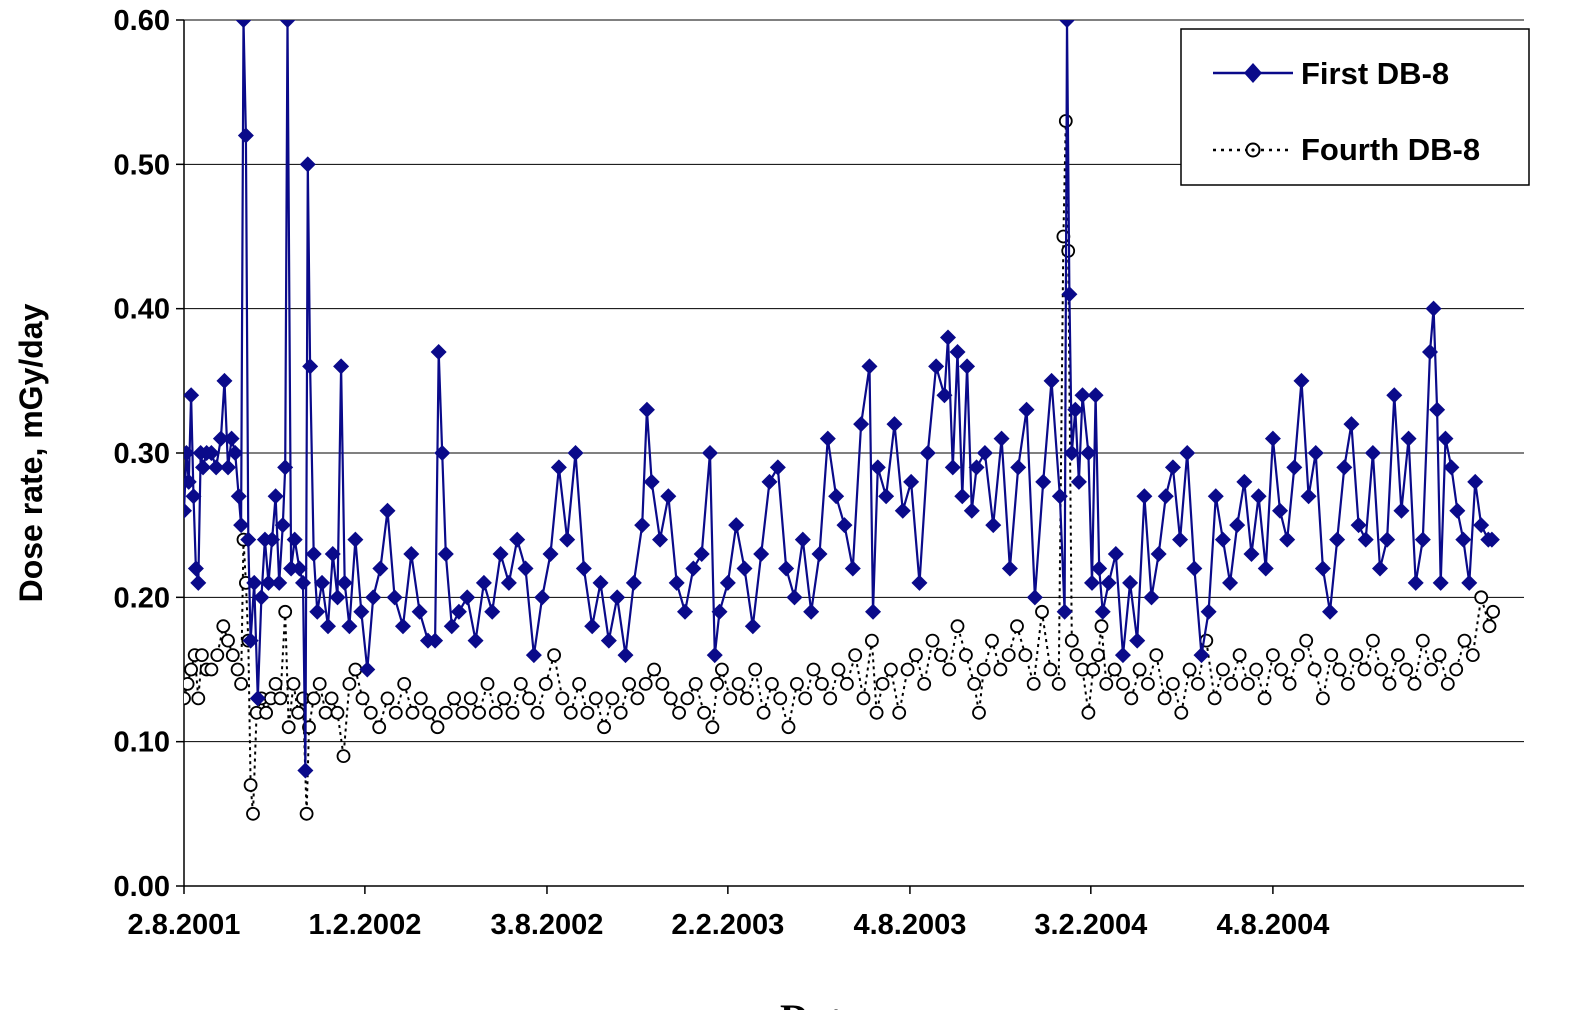  I want to click on x-tick-label: 4.8.2003, so click(909, 925).